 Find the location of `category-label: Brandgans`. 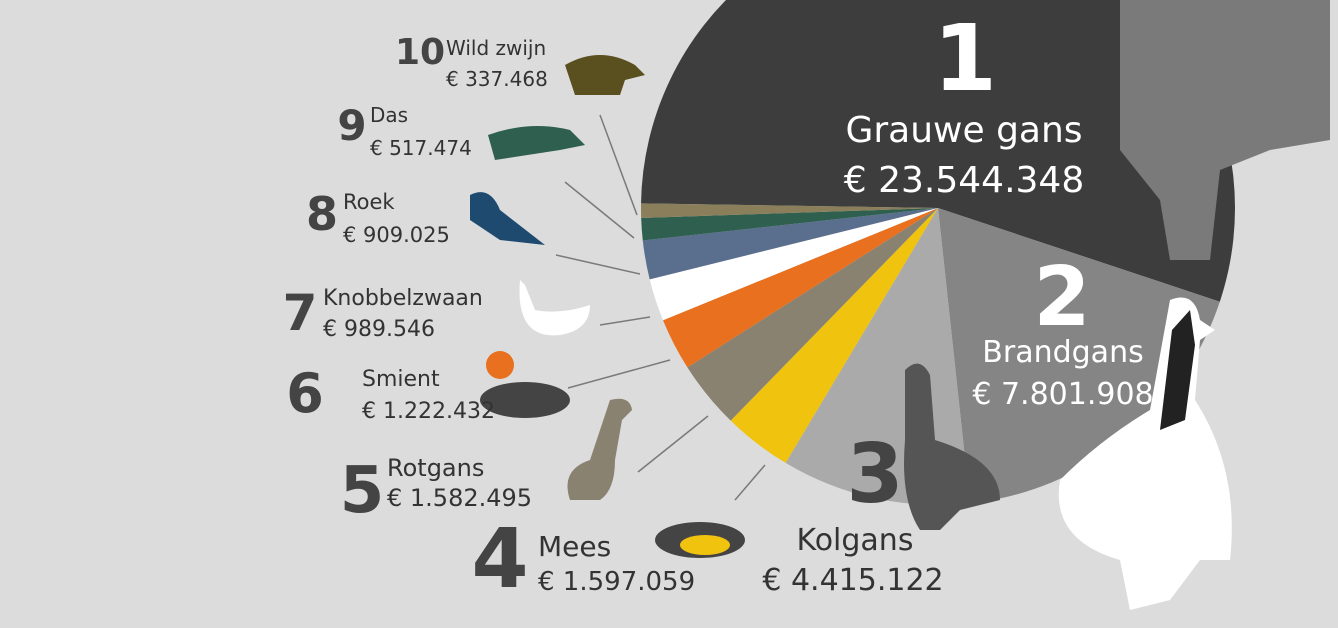

category-label: Brandgans is located at coordinates (1062, 352).